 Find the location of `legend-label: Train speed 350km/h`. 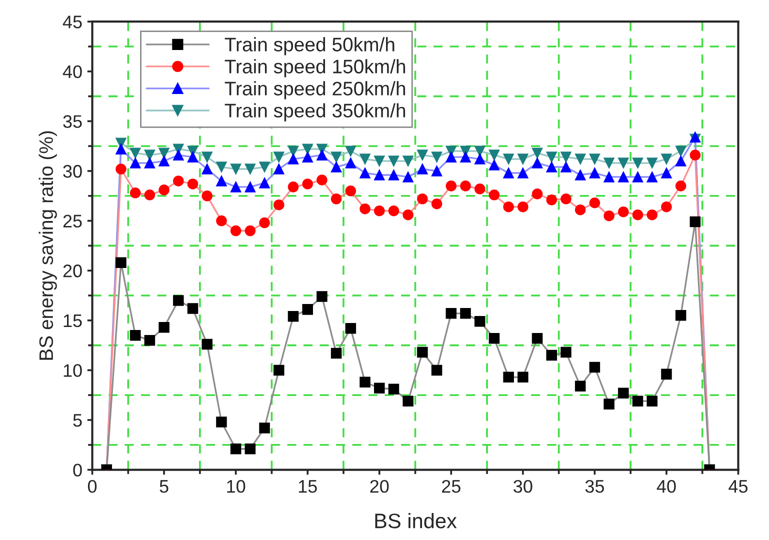

legend-label: Train speed 350km/h is located at coordinates (315, 112).